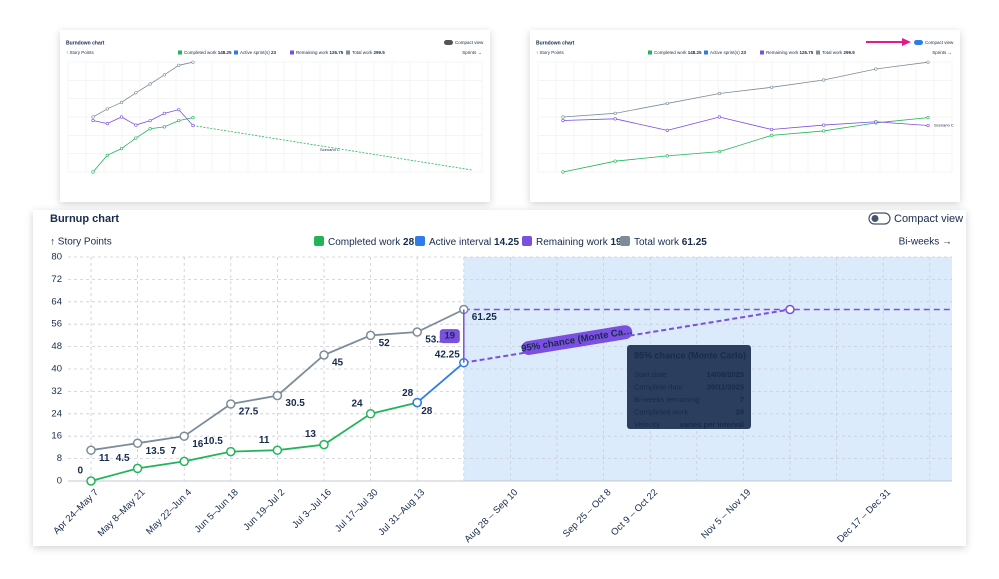 This screenshot has height=579, width=999. I want to click on y-tick-label: 48, so click(56, 346).